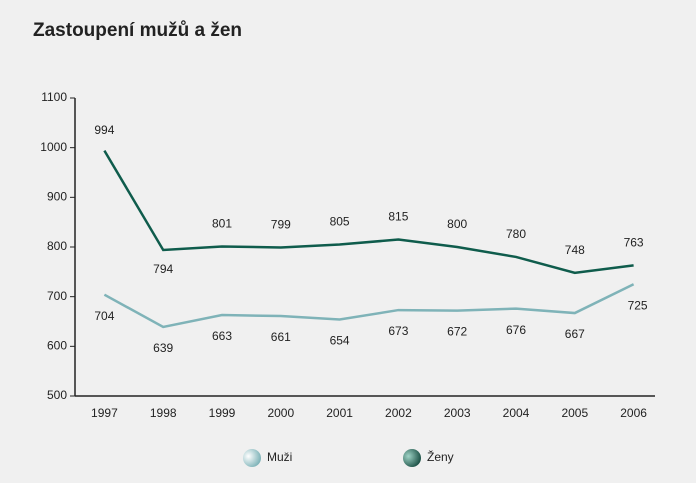 This screenshot has width=696, height=483. What do you see at coordinates (57, 346) in the screenshot?
I see `y-tick-label: 600` at bounding box center [57, 346].